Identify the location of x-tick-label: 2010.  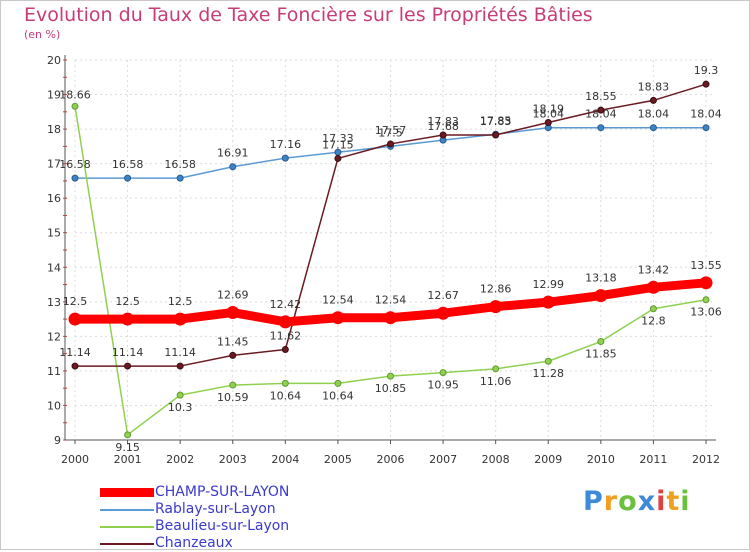
(601, 459).